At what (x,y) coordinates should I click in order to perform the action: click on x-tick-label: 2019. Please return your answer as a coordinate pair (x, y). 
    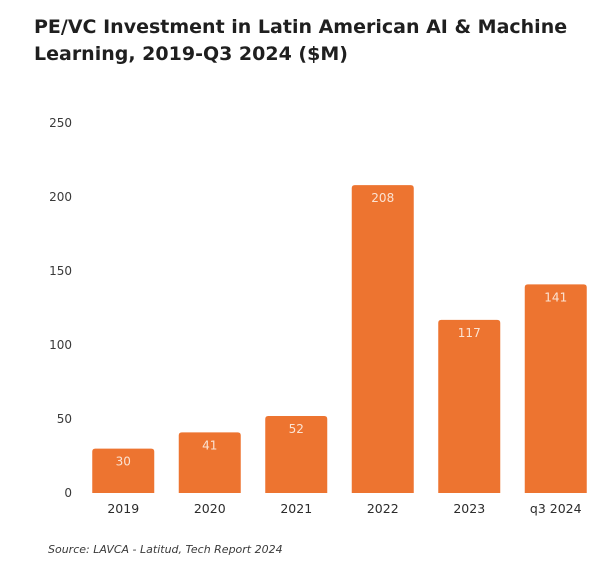
    Looking at the image, I should click on (123, 508).